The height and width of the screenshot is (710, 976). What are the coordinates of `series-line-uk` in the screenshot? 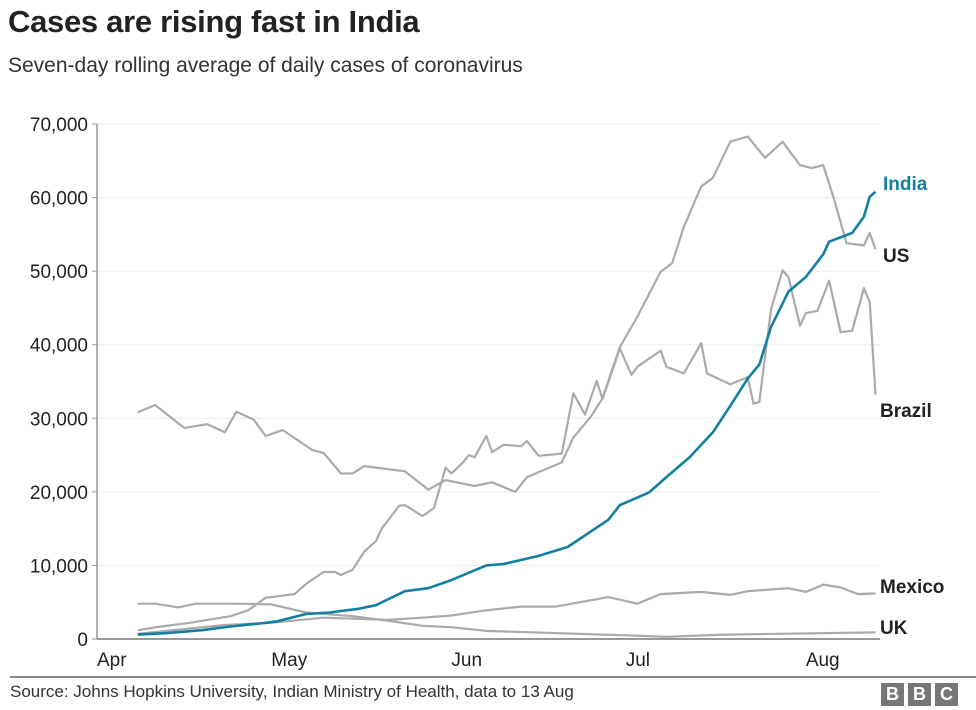 It's located at (506, 620).